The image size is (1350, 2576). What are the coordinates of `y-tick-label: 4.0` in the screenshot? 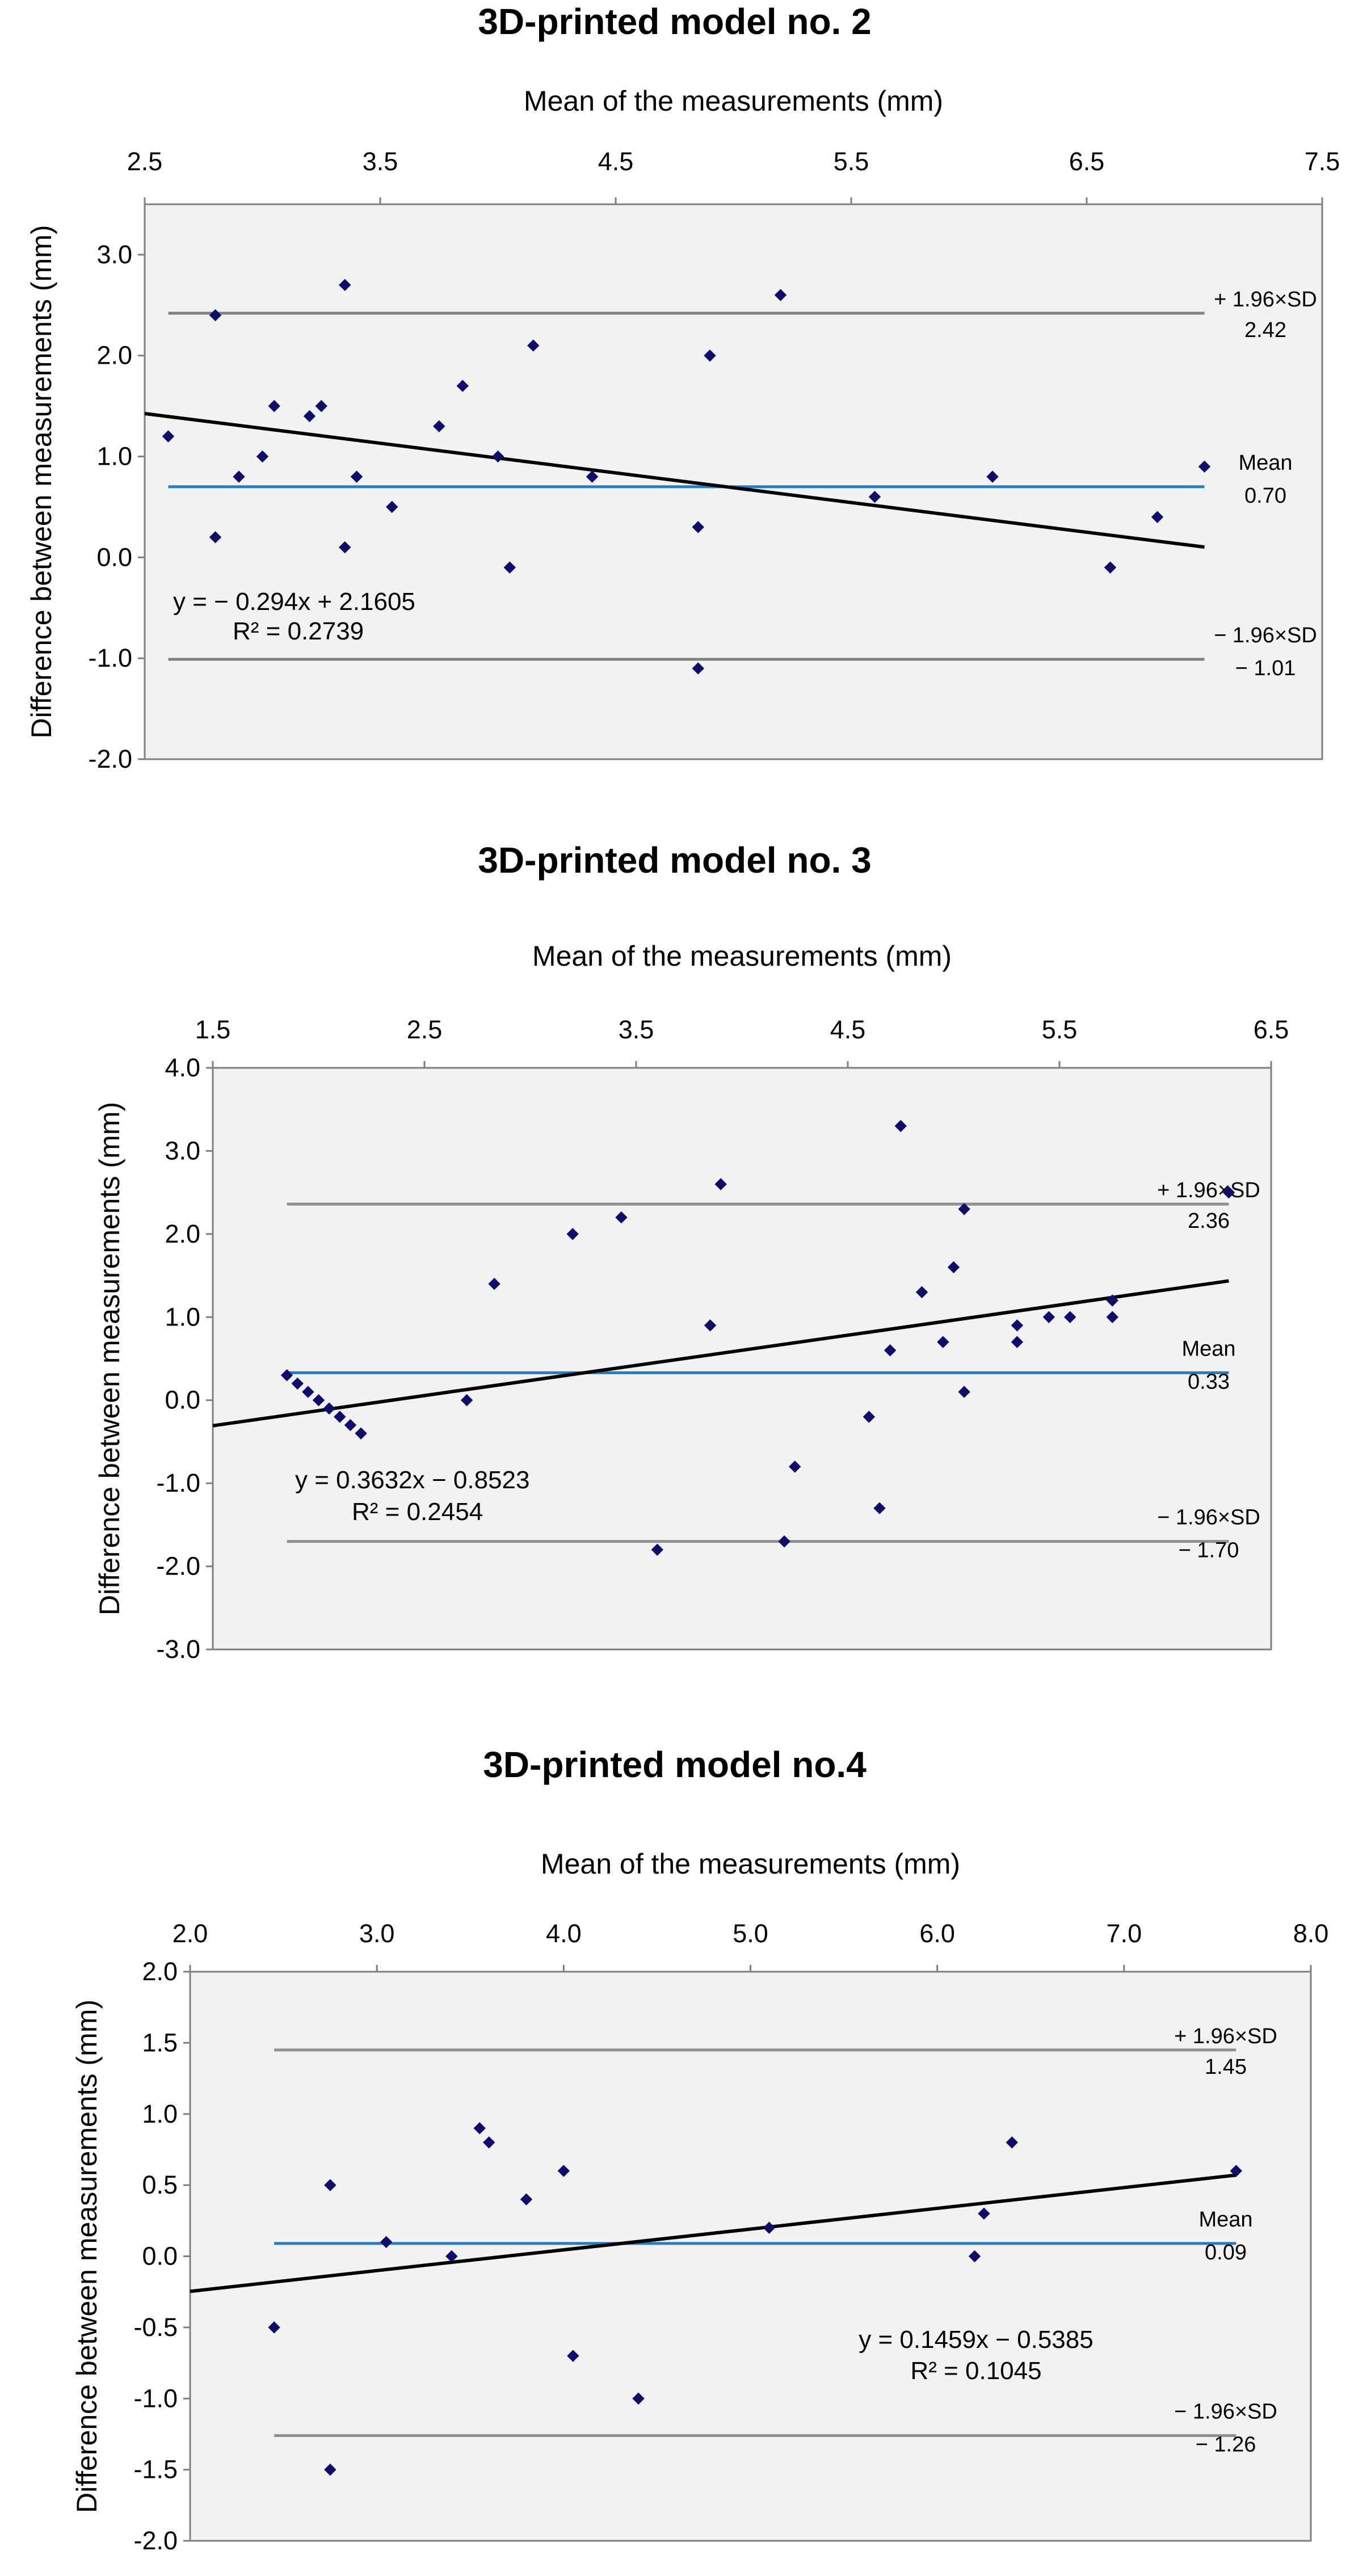 It's located at (182, 1067).